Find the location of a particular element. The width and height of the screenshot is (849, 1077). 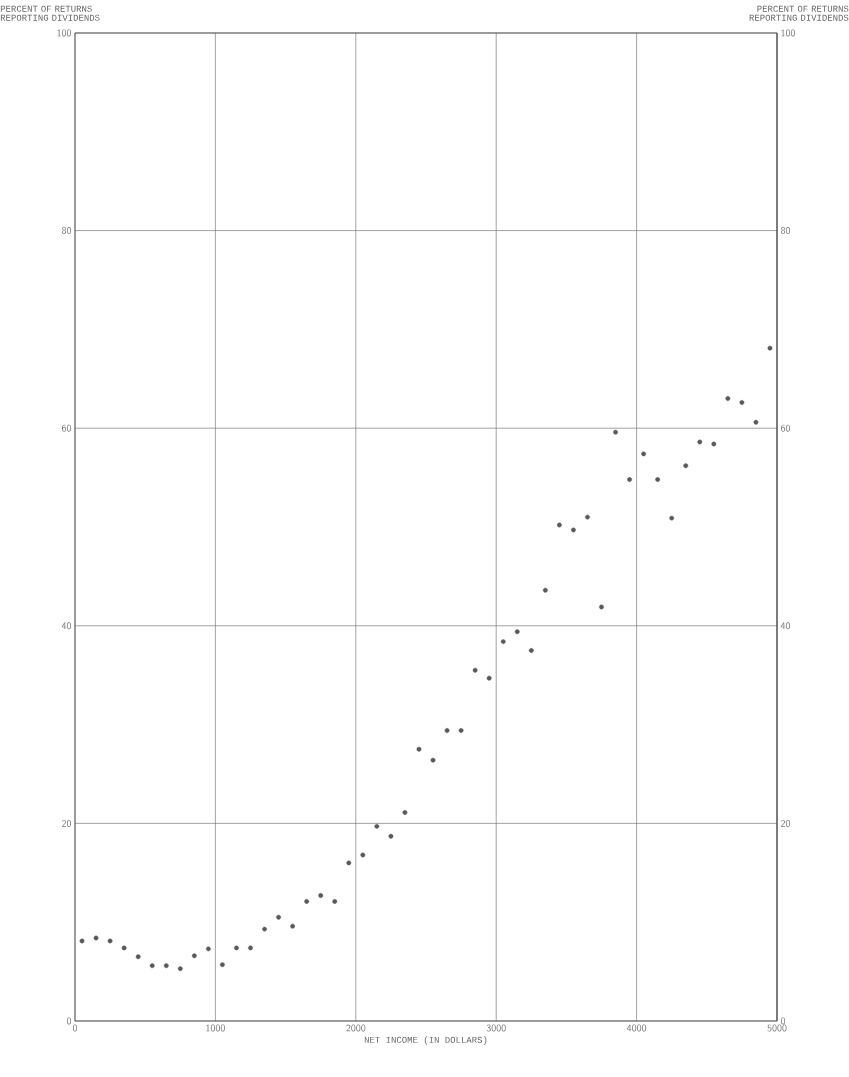

x-tick-label: 5000 is located at coordinates (777, 1028).